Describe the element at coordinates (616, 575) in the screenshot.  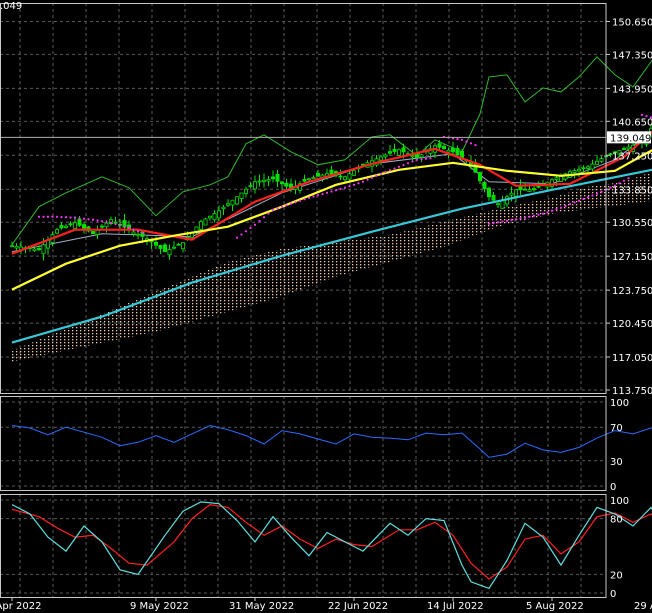
I see `stochastic-axis-label: 20` at that location.